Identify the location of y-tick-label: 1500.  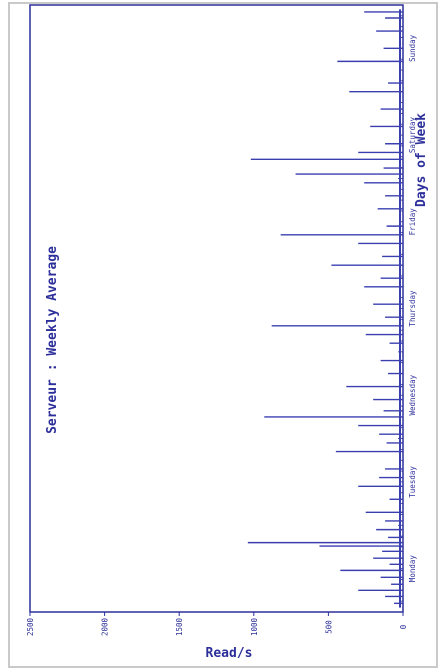
(179, 626).